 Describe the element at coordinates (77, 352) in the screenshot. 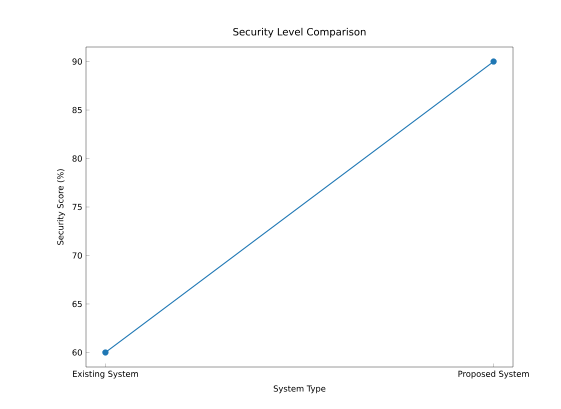

I see `y-tick-label: 60` at that location.